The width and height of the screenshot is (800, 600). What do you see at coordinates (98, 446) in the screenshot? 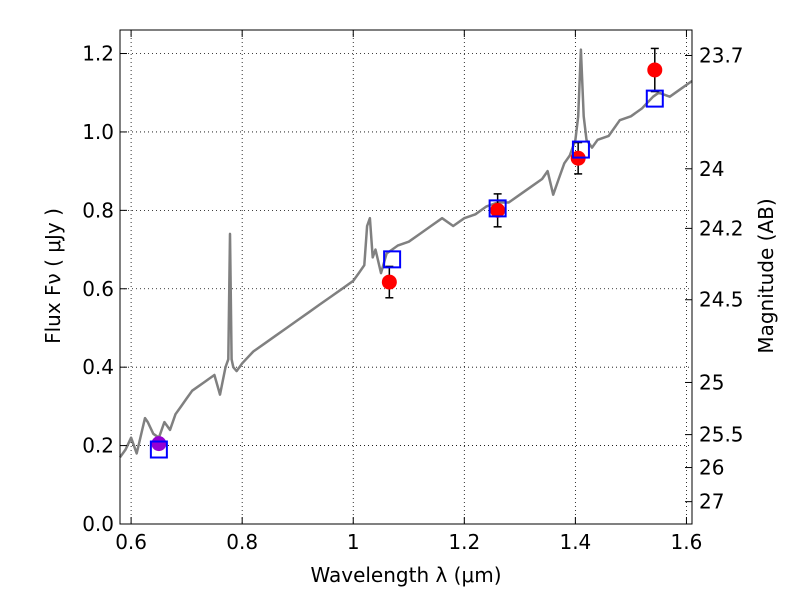
I see `y-tick-label: 0.2` at bounding box center [98, 446].